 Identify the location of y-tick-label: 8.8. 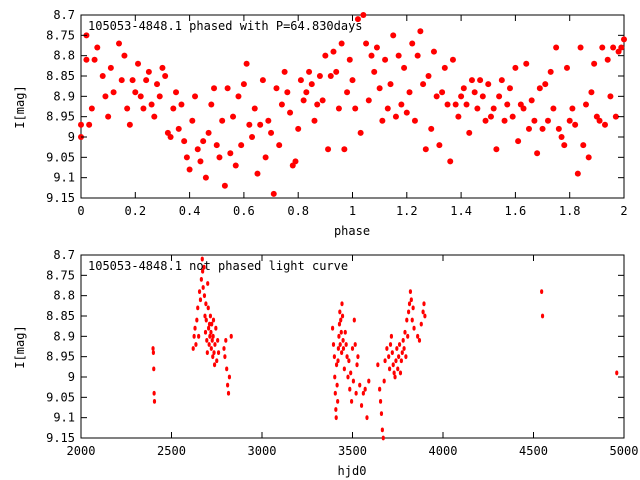
(64, 296).